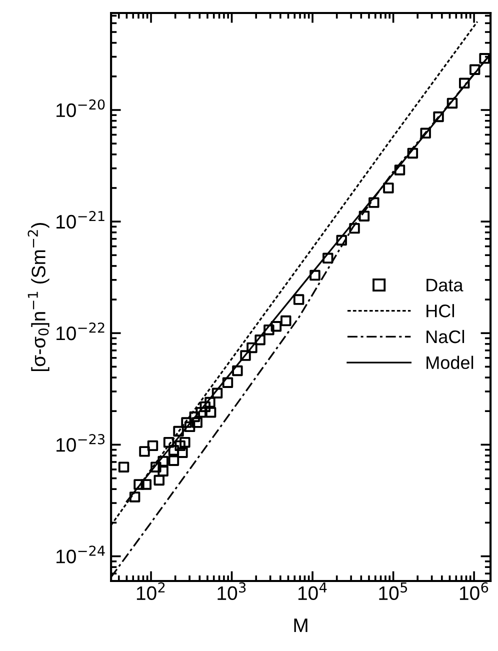 The image size is (498, 651). What do you see at coordinates (39, 297) in the screenshot?
I see `y-axis-title: [σ-σ$_{0}$]n$^{−1}$ (Sm$^{−2}$)` at bounding box center [39, 297].